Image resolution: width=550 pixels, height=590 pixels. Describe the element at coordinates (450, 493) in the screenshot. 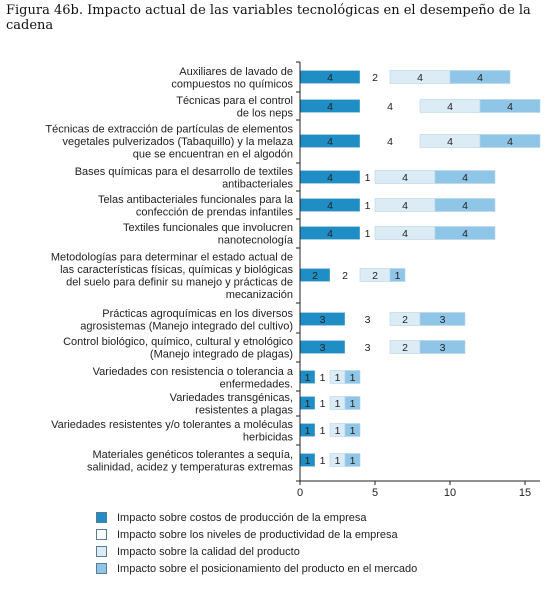

I see `x-tick-label: 10` at that location.